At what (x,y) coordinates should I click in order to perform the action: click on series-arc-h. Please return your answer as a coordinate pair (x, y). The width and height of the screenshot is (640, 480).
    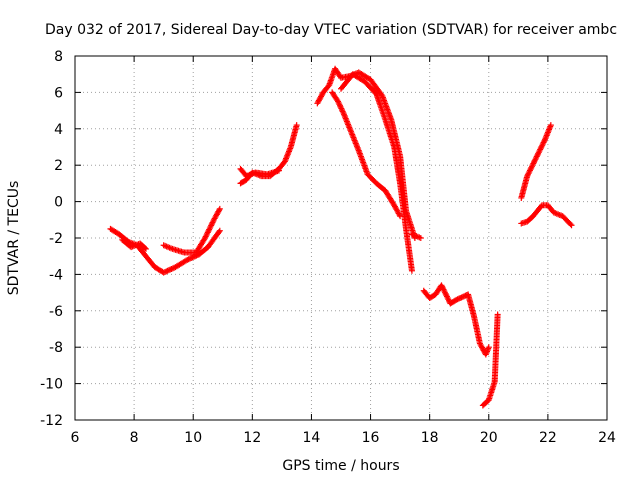
    Looking at the image, I should click on (376, 172).